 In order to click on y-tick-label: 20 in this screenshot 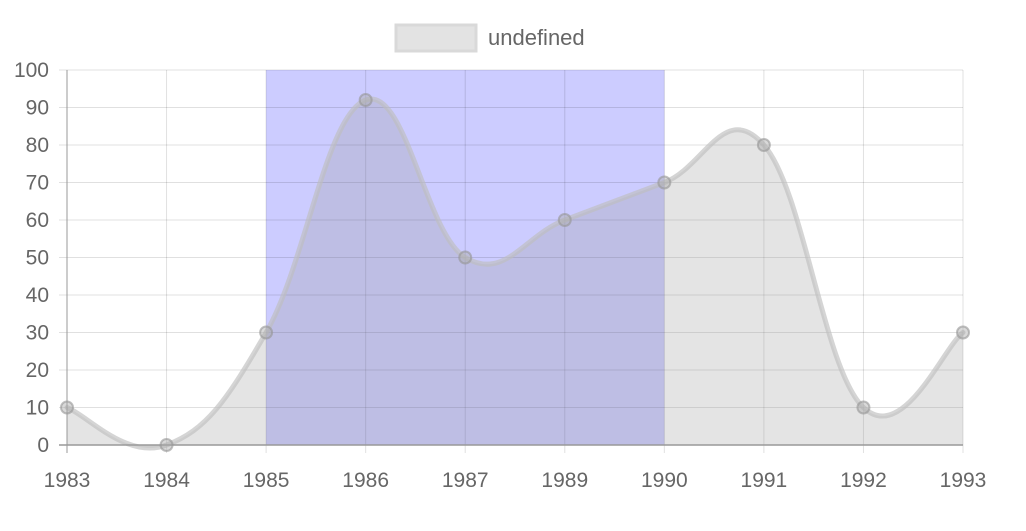, I will do `click(37, 370)`.